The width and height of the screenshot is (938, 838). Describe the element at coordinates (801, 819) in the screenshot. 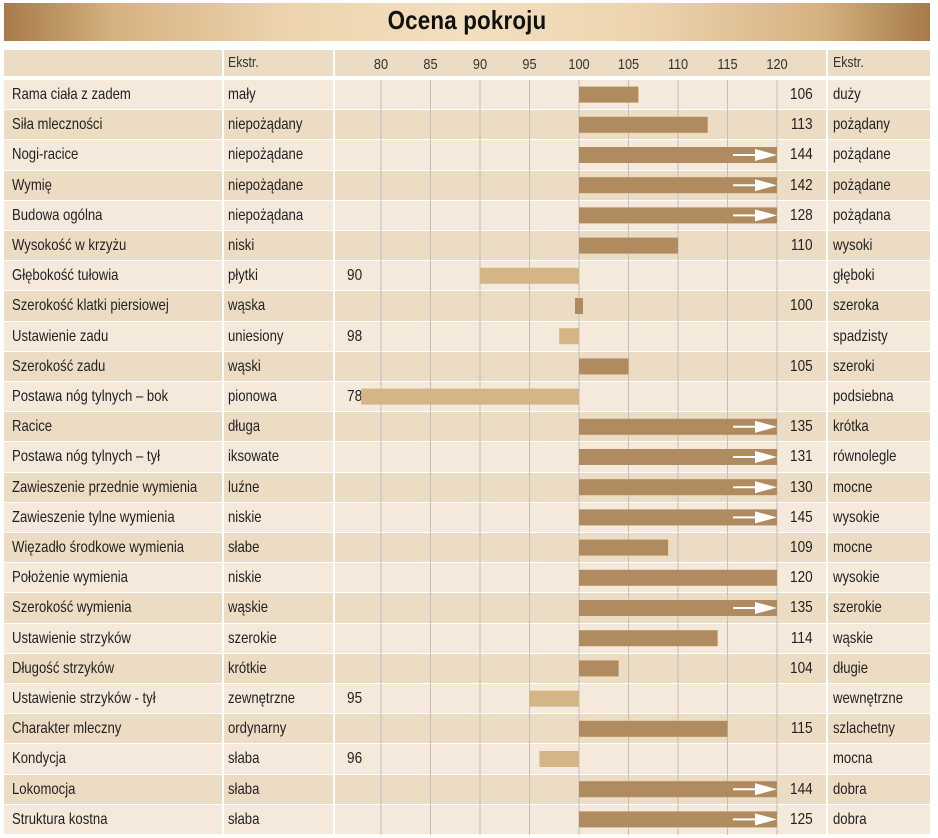

I see `value-label: 125` at that location.